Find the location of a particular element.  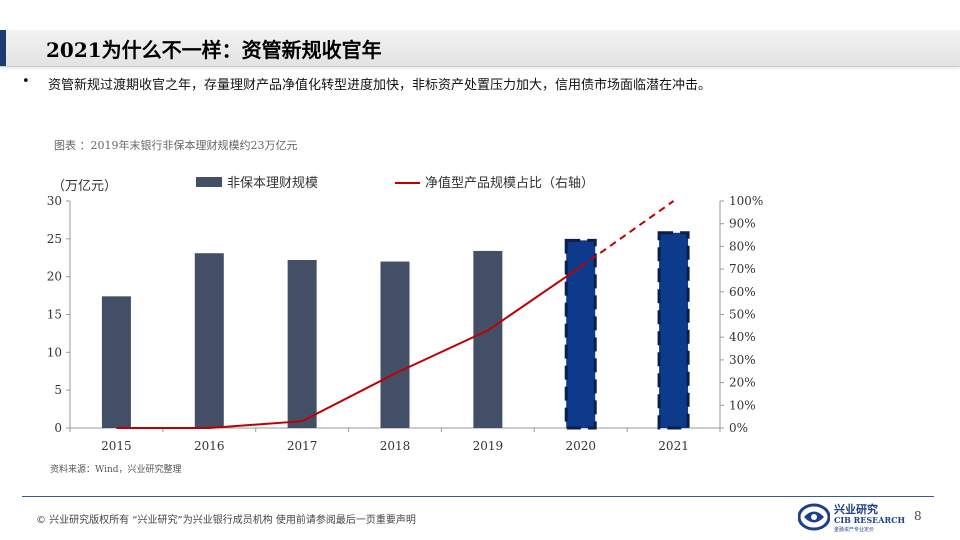

page-title: 2021为什么不一样：资管新规收官年 is located at coordinates (214, 50).